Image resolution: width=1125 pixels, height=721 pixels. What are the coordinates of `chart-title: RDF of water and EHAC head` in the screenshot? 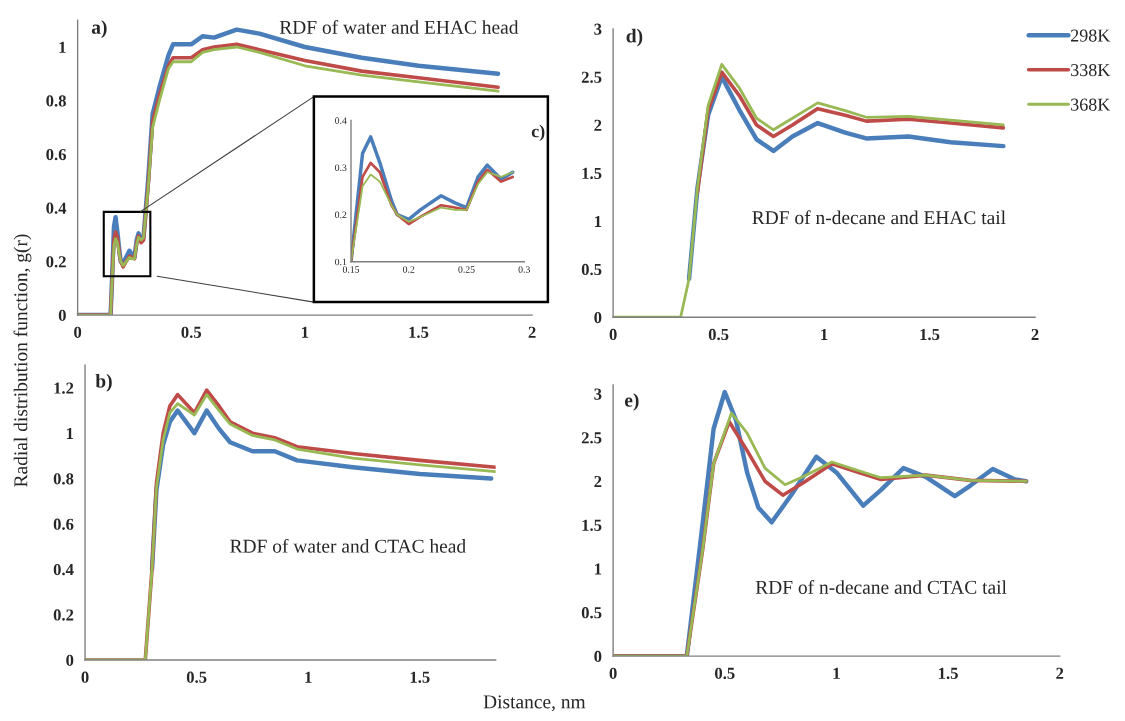 It's located at (399, 26).